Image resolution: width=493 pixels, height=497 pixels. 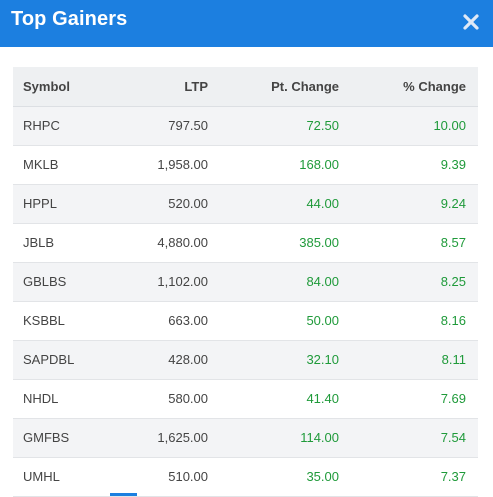 I want to click on ltp-cell: 428.00, so click(x=162, y=360).